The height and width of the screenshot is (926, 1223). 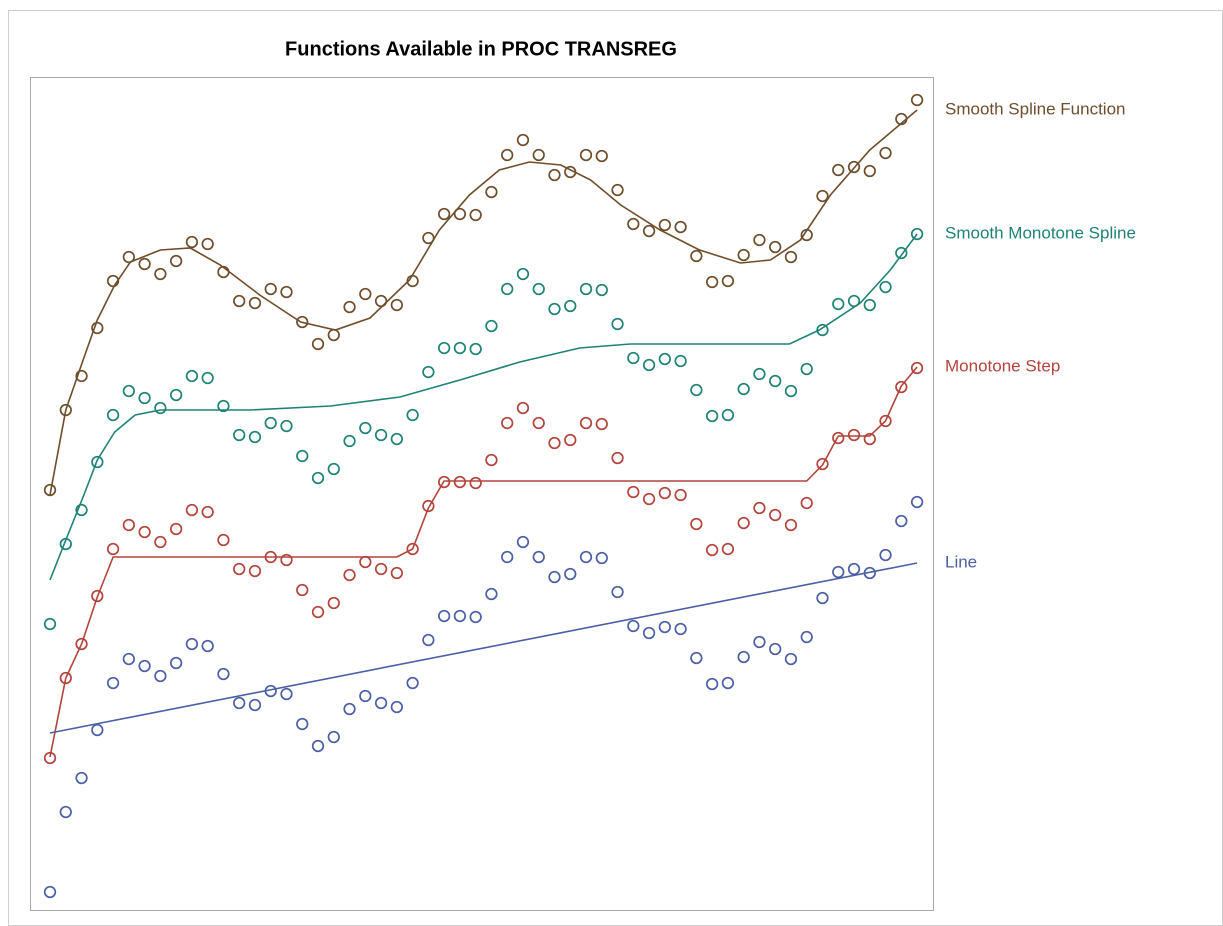 I want to click on series-label: Line, so click(x=961, y=561).